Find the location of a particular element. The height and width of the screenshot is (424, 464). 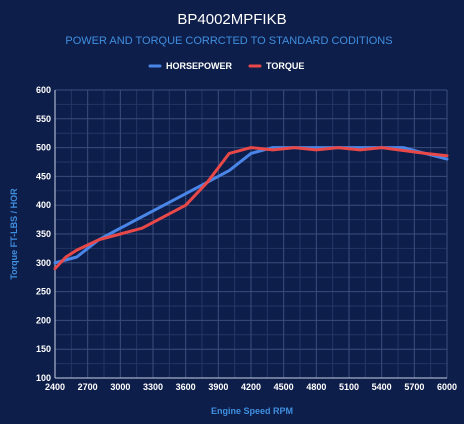

x-tick-label: 3000 is located at coordinates (120, 387).